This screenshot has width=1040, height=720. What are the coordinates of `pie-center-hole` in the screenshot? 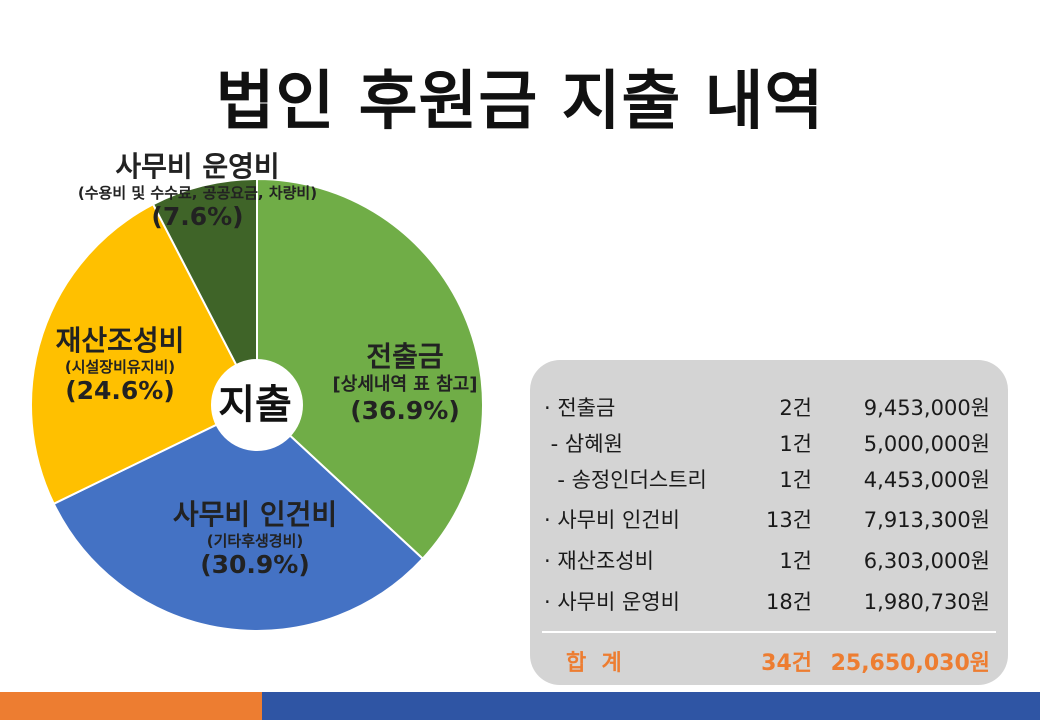 It's located at (257, 405).